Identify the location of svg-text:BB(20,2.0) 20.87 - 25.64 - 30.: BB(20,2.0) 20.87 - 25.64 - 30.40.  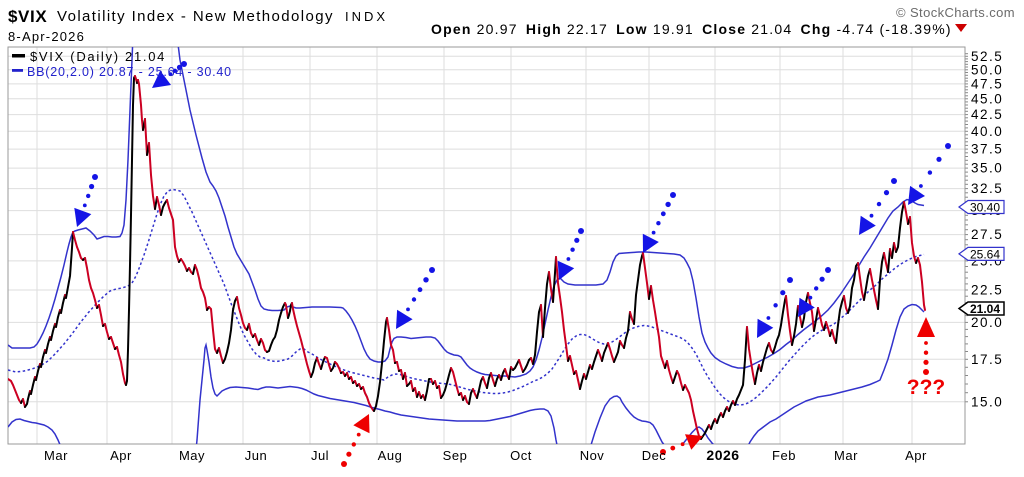
(129, 72).